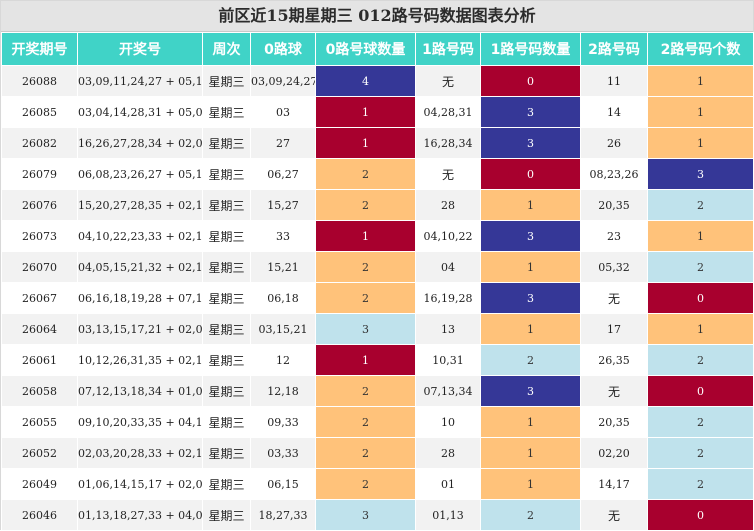 Image resolution: width=754 pixels, height=531 pixels. I want to click on cell-numbers: 04,10,22,23,33 + 02,12, so click(140, 236).